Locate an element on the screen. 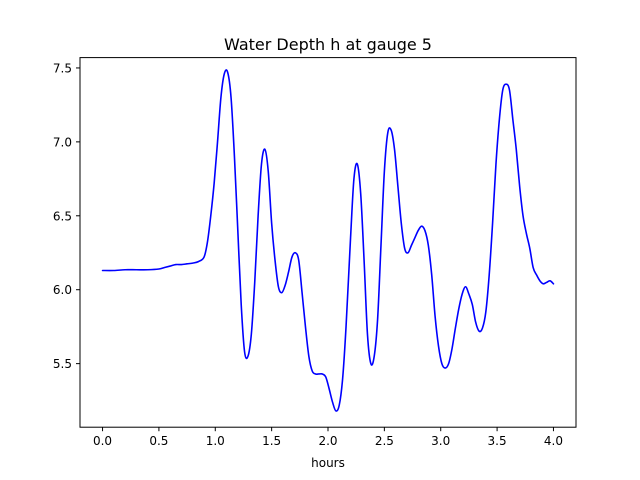 The height and width of the screenshot is (480, 640). chart-title: Water Depth h at gauge 5 is located at coordinates (328, 44).